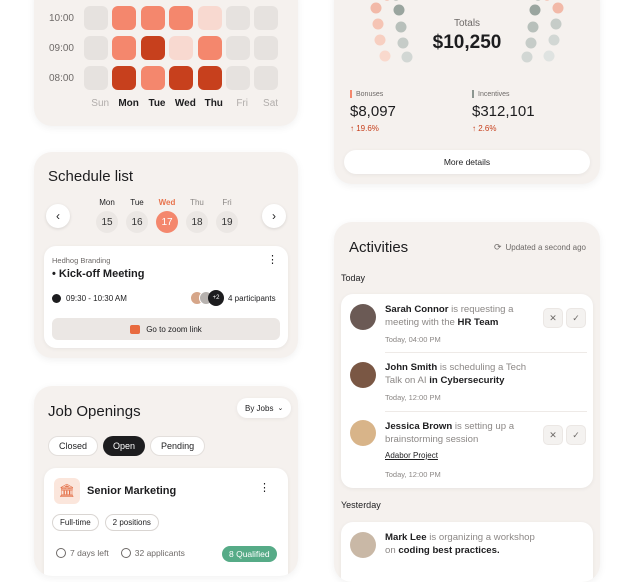 This screenshot has height=582, width=634. What do you see at coordinates (98, 274) in the screenshot?
I see `event-title: • Kick-off Meeting` at bounding box center [98, 274].